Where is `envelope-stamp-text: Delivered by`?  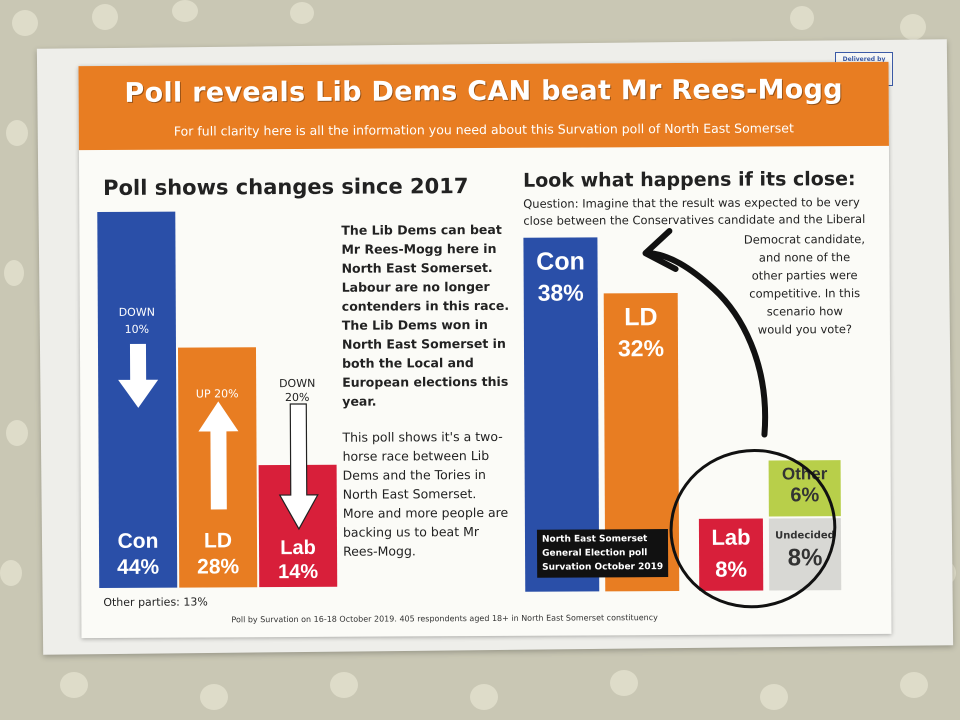 envelope-stamp-text: Delivered by is located at coordinates (864, 59).